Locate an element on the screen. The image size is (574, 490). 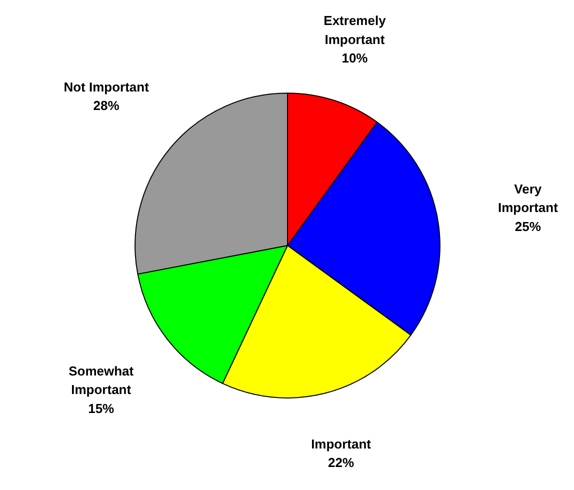
slice-label: Very Important is located at coordinates (528, 198).